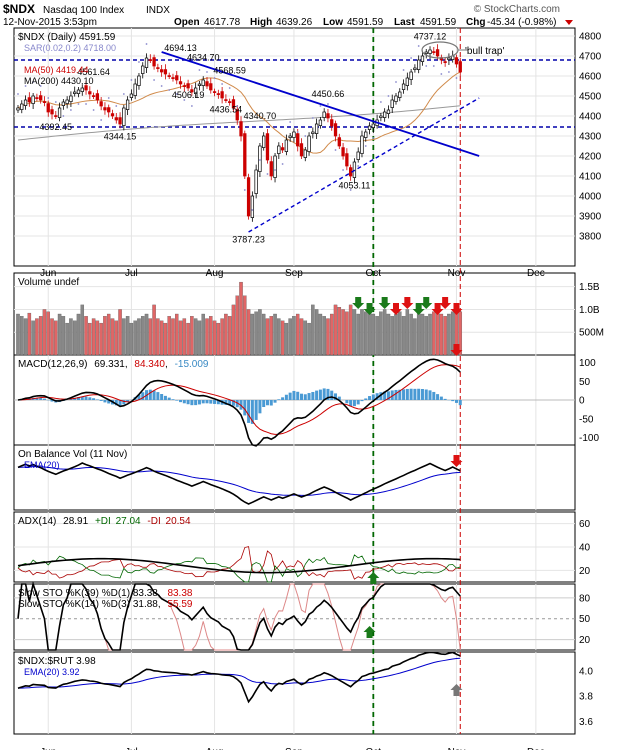 This screenshot has height=755, width=620. Describe the element at coordinates (294, 22) in the screenshot. I see `high-value: 4639.26` at that location.